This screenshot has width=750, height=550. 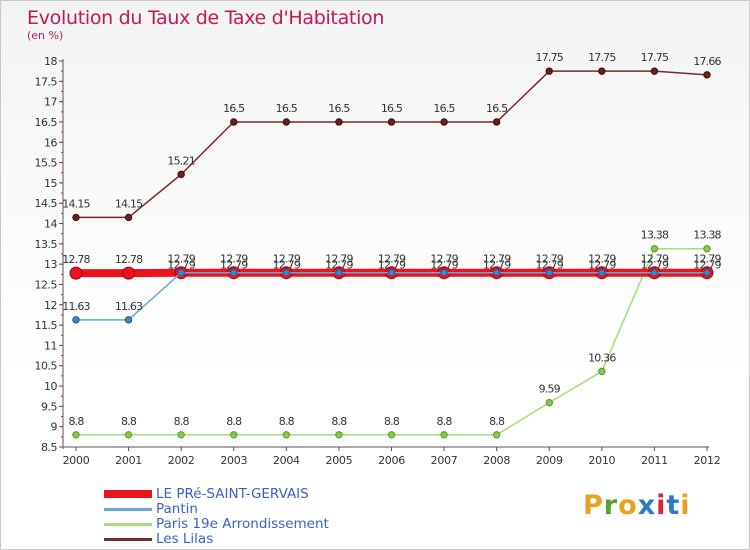 I want to click on y-tick-label: 14, so click(x=50, y=224).